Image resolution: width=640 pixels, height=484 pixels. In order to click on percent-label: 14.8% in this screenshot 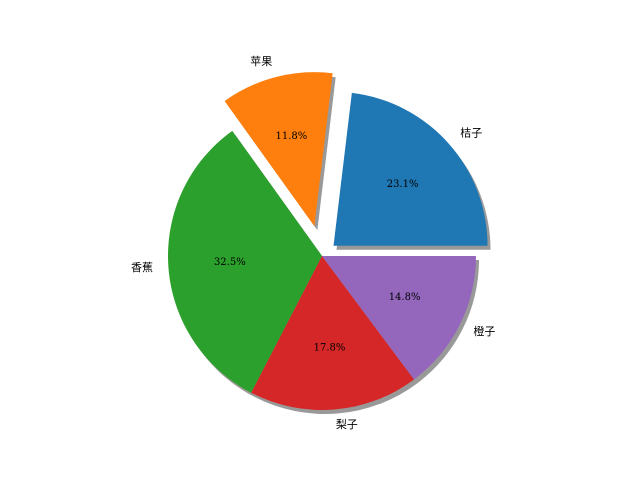, I will do `click(405, 297)`.